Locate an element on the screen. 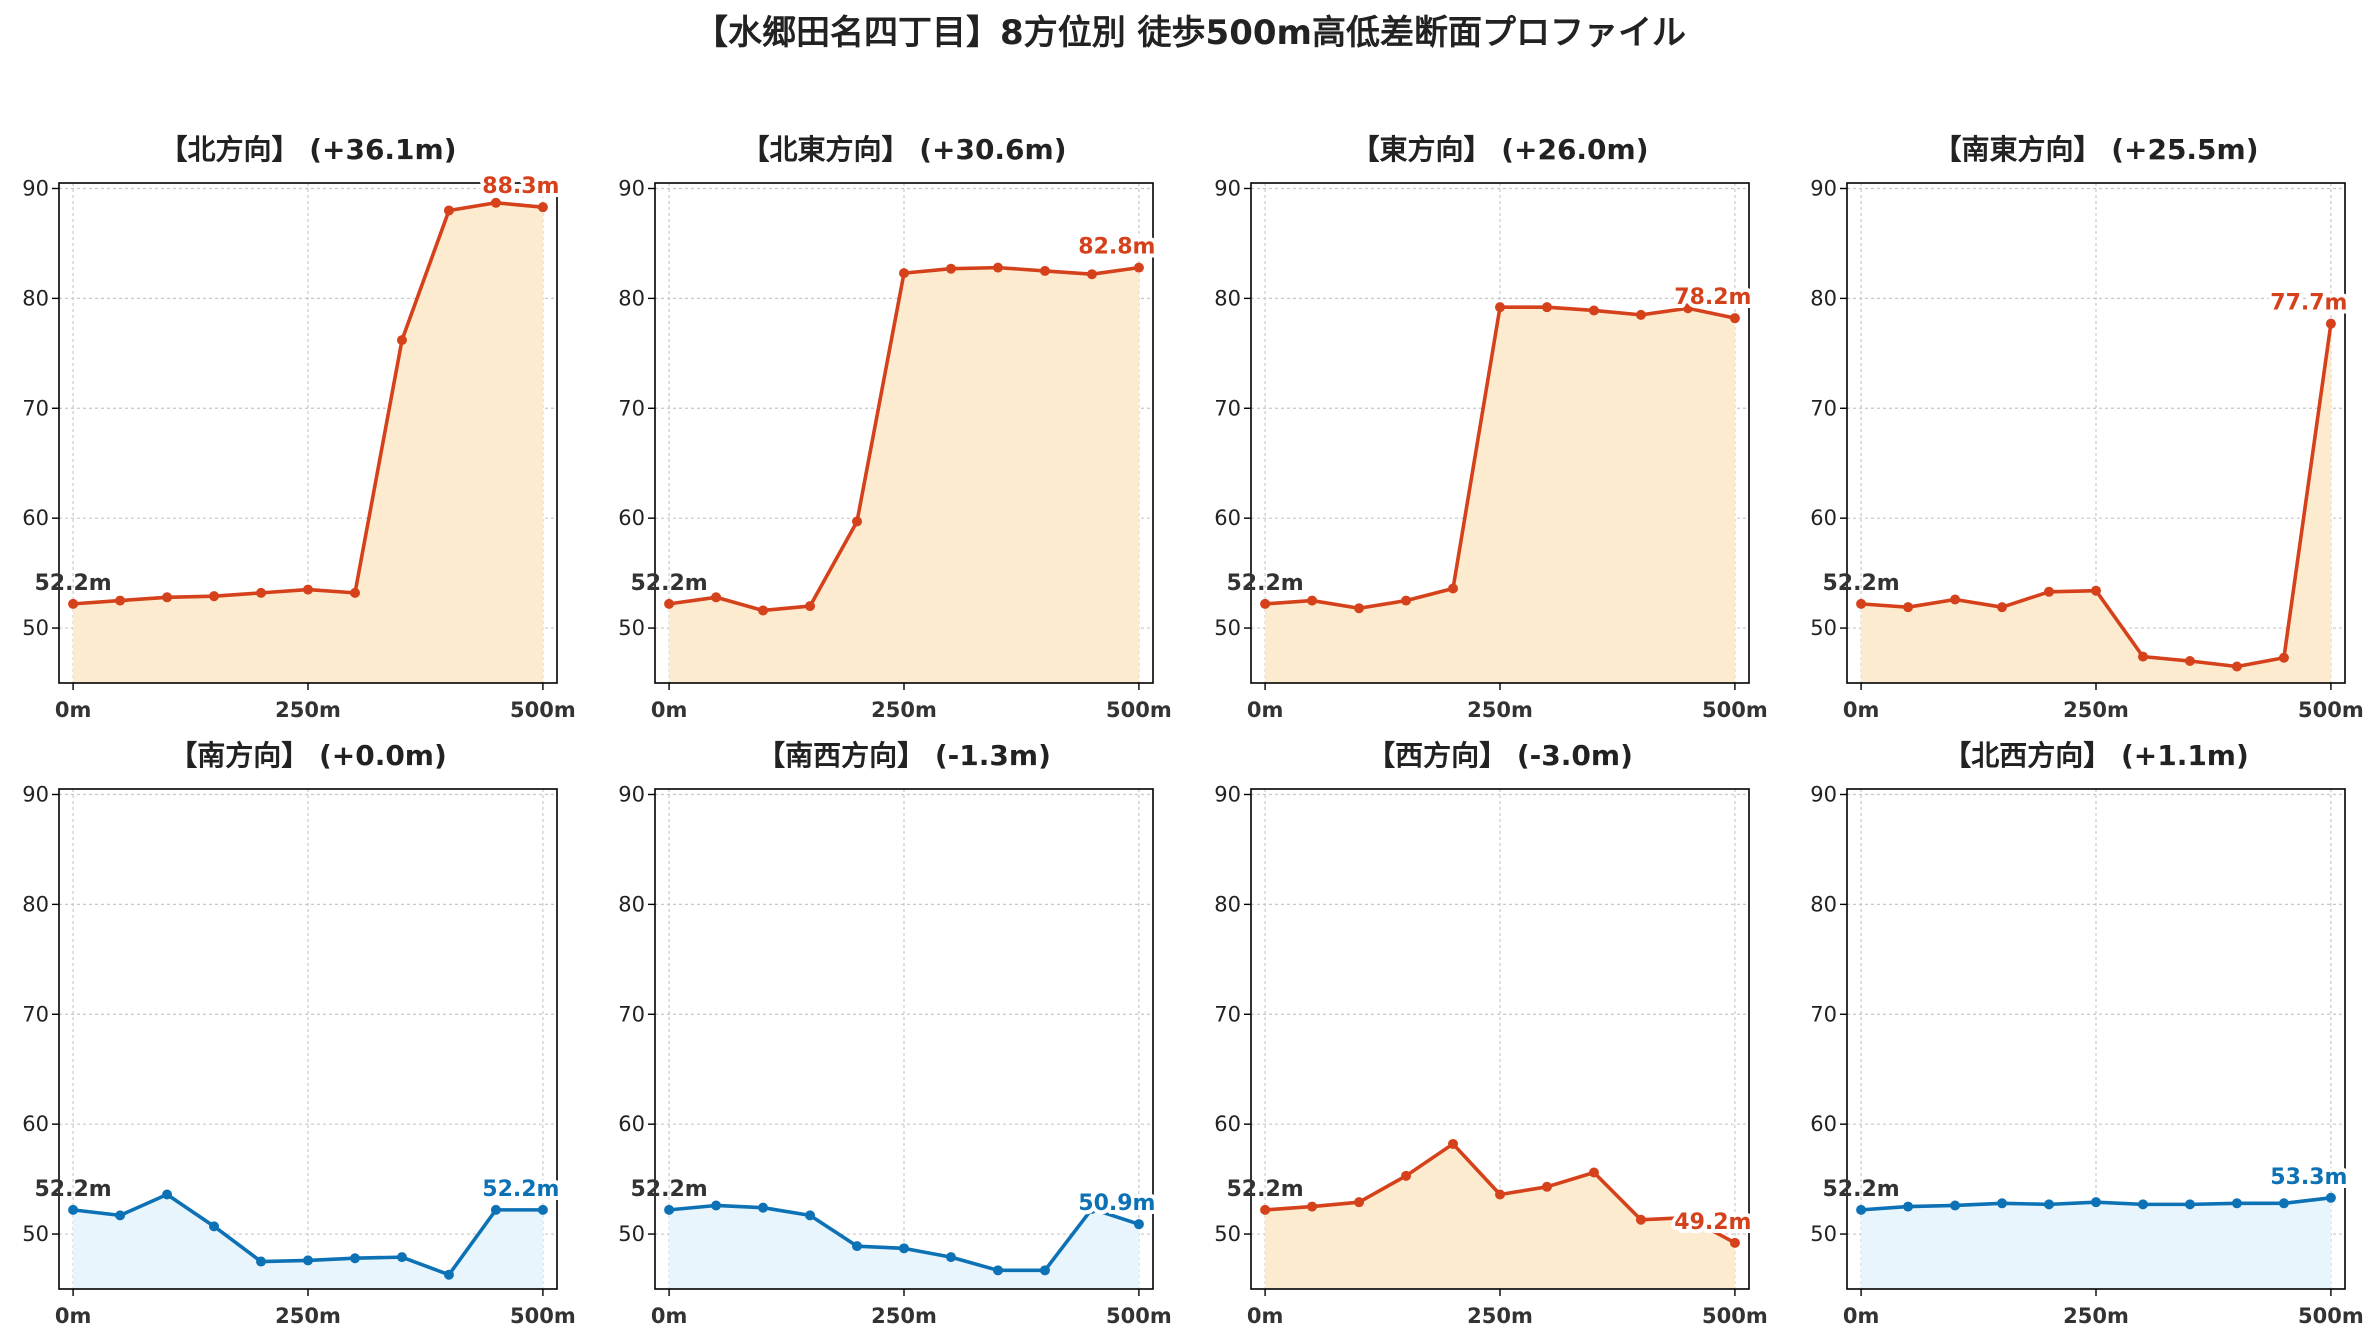  end-elevation-label-halo: 52.2m is located at coordinates (520, 1189).